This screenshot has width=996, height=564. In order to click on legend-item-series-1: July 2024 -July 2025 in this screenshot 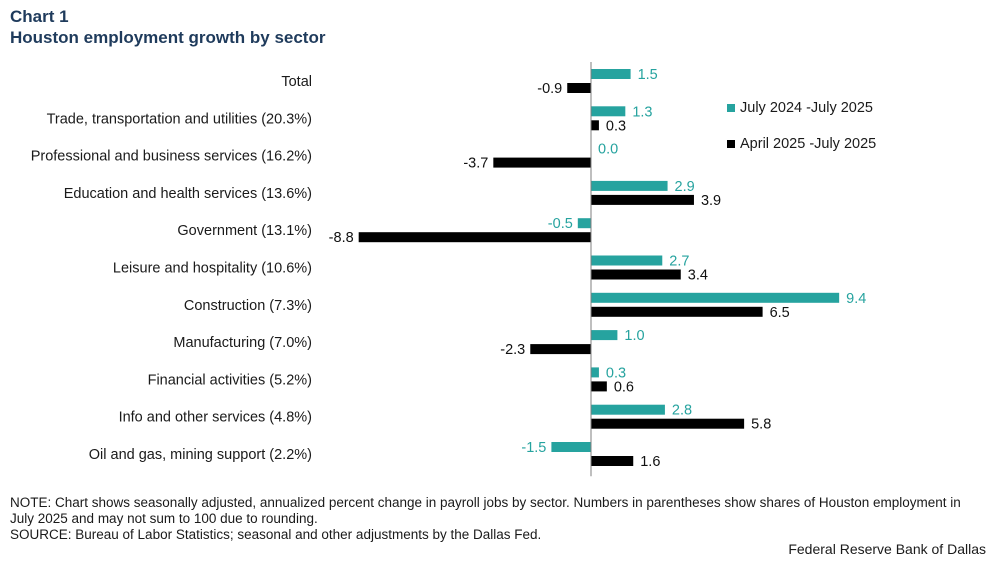, I will do `click(801, 108)`.